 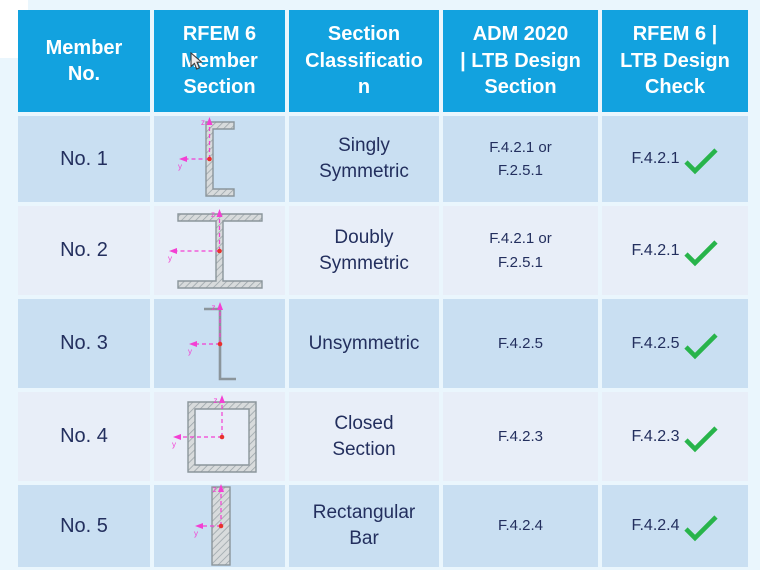 What do you see at coordinates (520, 61) in the screenshot?
I see `header-cell-adm-design-section: ADM 2020 | LTB Design Section` at bounding box center [520, 61].